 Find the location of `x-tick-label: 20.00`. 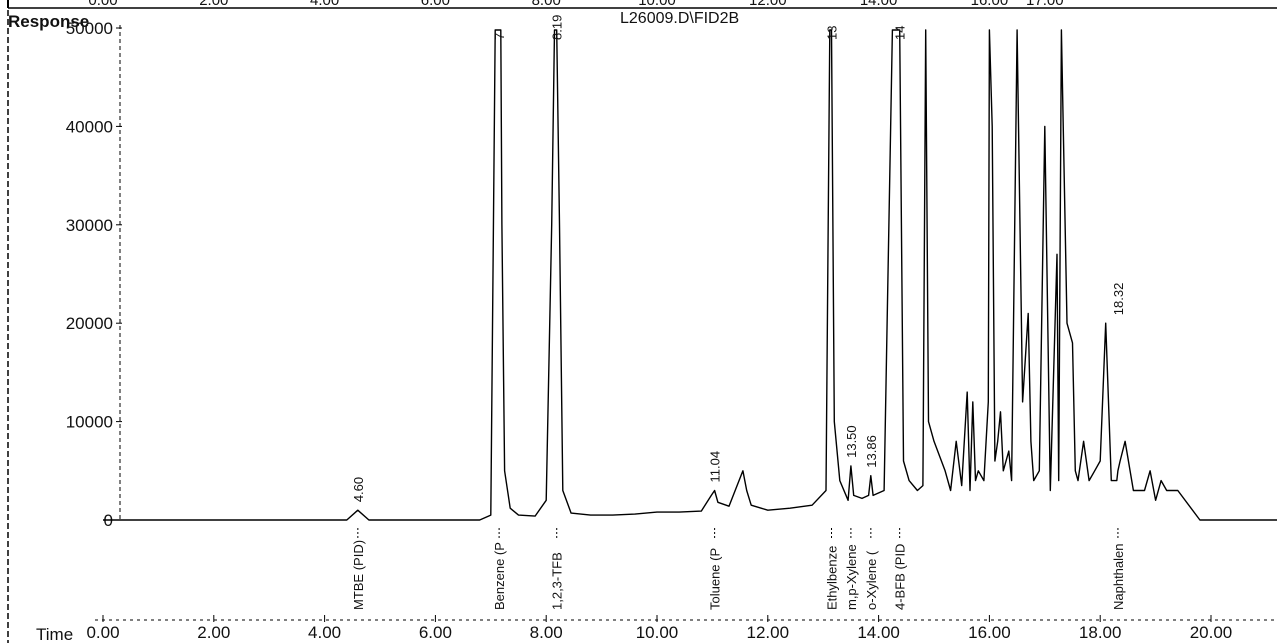

x-tick-label: 20.00 is located at coordinates (1211, 632).